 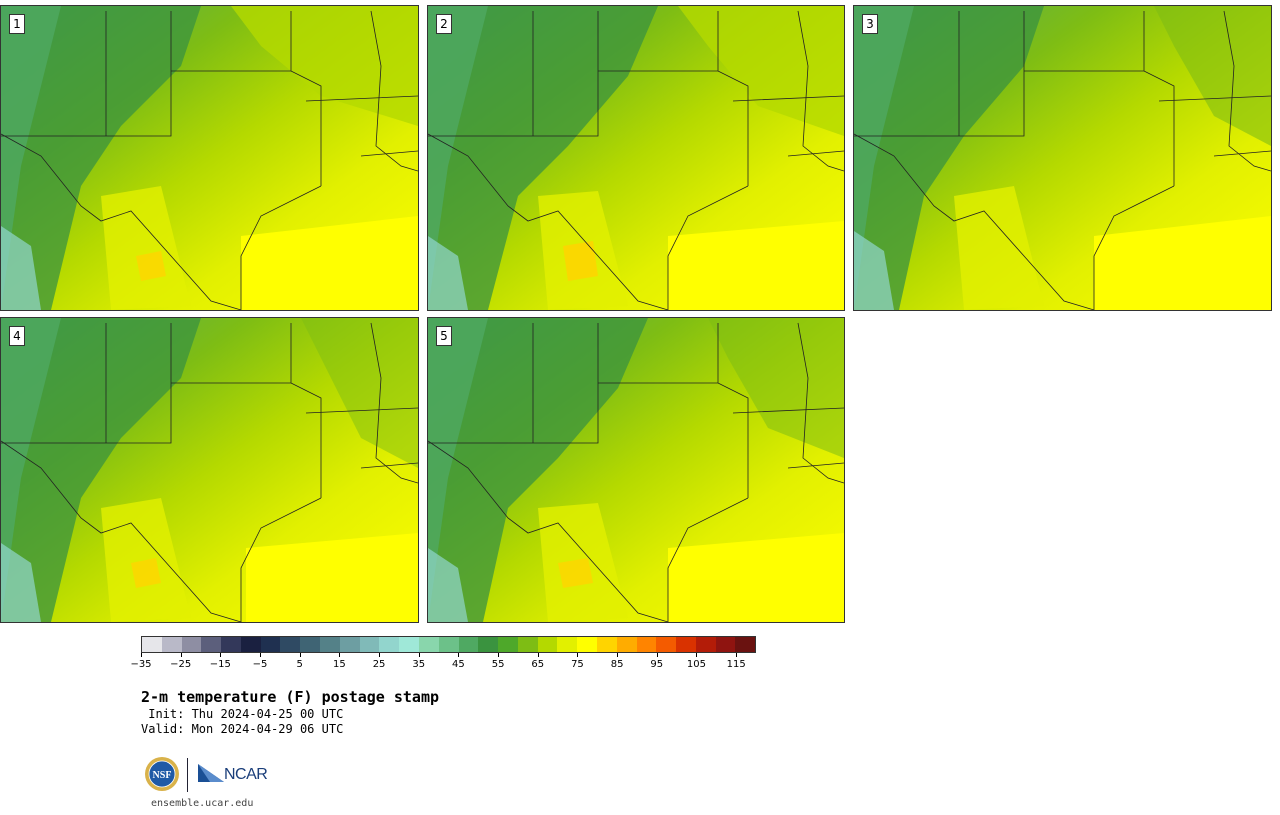 What do you see at coordinates (657, 664) in the screenshot?
I see `colorbar-tick-label: 95` at bounding box center [657, 664].